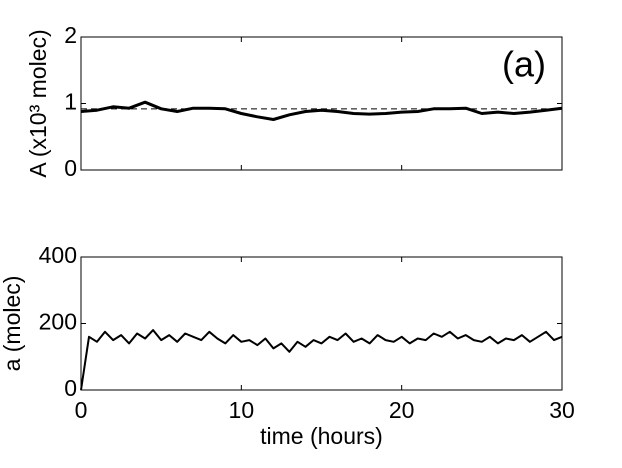 This screenshot has width=622, height=468. What do you see at coordinates (58, 255) in the screenshot?
I see `y-tick-label: 400` at bounding box center [58, 255].